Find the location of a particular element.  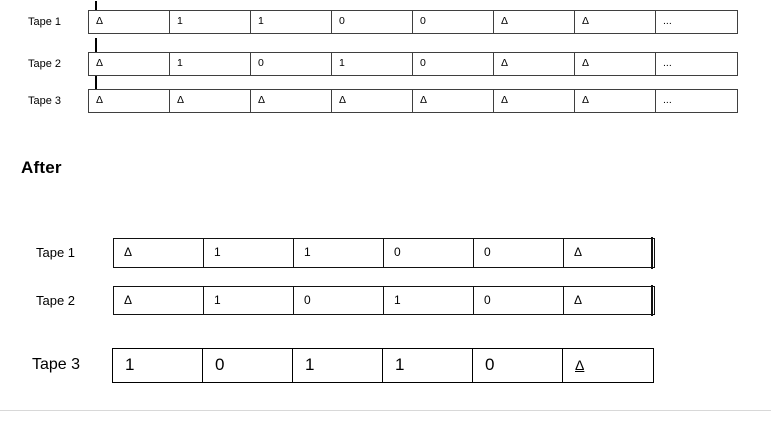

tape-row: Tape 2 Δ 1 0 1 0 Δ is located at coordinates (385, 301).